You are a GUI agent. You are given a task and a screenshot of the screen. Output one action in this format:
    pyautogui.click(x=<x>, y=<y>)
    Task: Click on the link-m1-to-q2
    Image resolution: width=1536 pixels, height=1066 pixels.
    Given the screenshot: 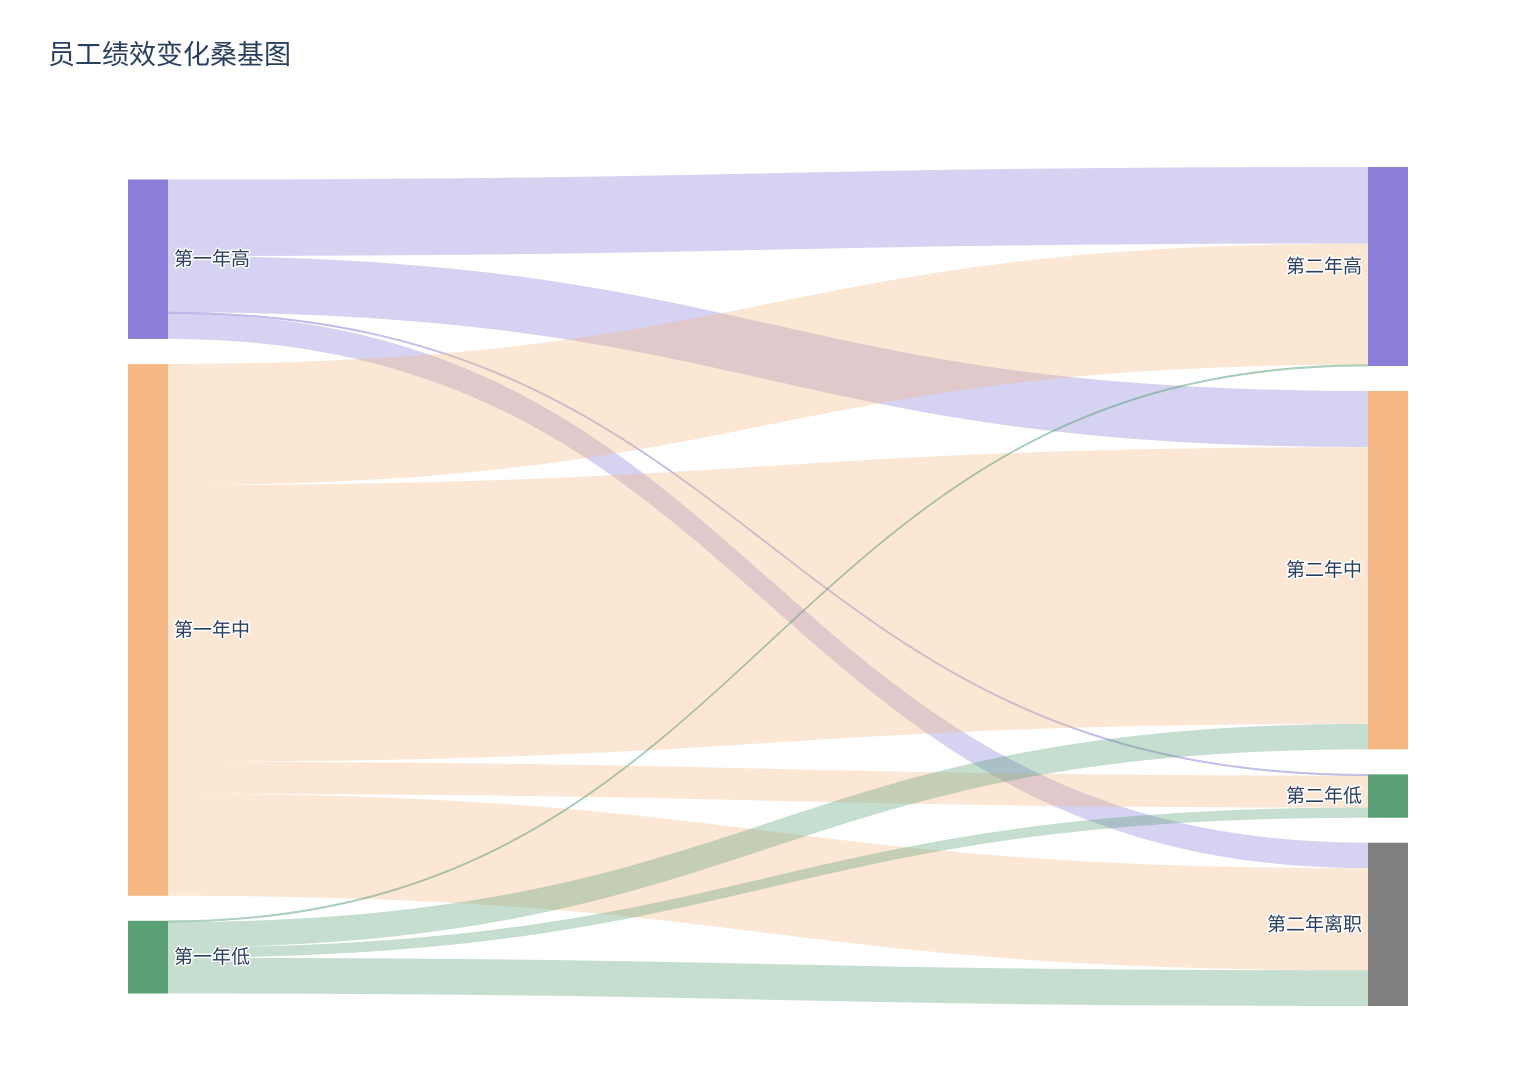 What is the action you would take?
    pyautogui.click(x=768, y=882)
    